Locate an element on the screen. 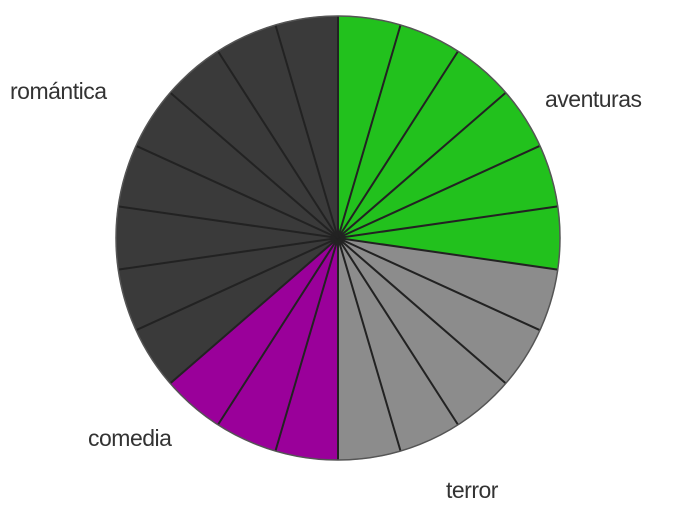 This screenshot has height=505, width=673. label-romantica: romántica is located at coordinates (58, 91).